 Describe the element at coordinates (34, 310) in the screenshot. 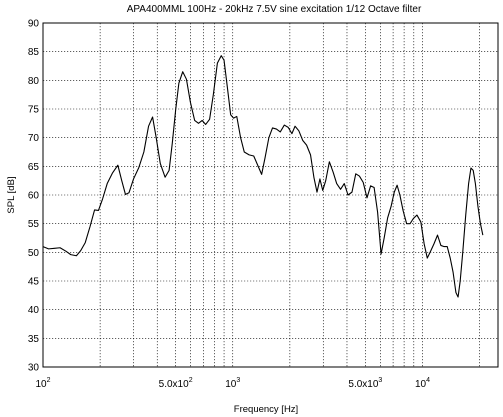

I see `y-tick-label: 40` at that location.